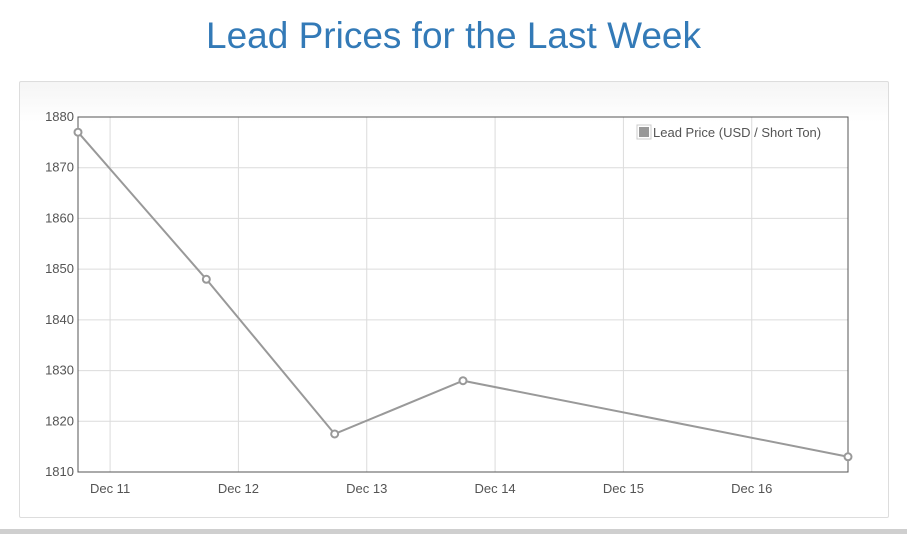 The width and height of the screenshot is (907, 534). I want to click on y-tick-label: 1850, so click(59, 268).